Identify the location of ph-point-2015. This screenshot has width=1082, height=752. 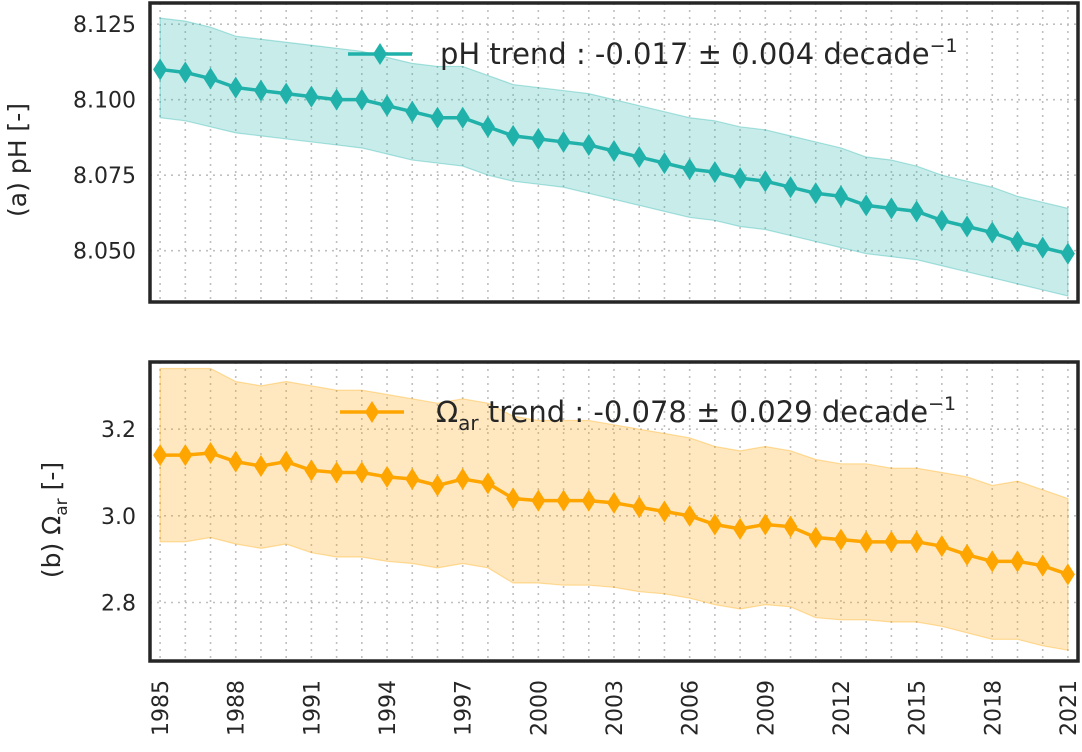
(916, 211).